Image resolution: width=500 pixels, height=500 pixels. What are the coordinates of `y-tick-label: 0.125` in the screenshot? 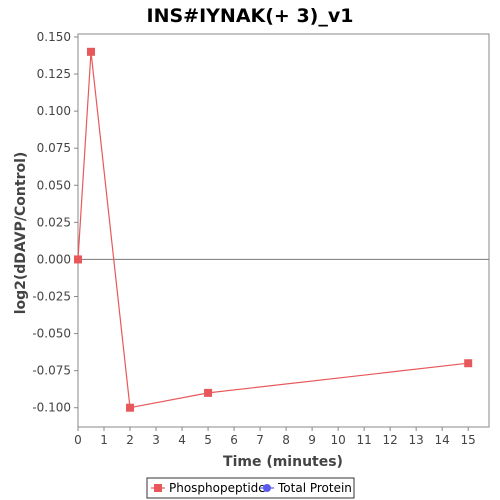 It's located at (54, 74).